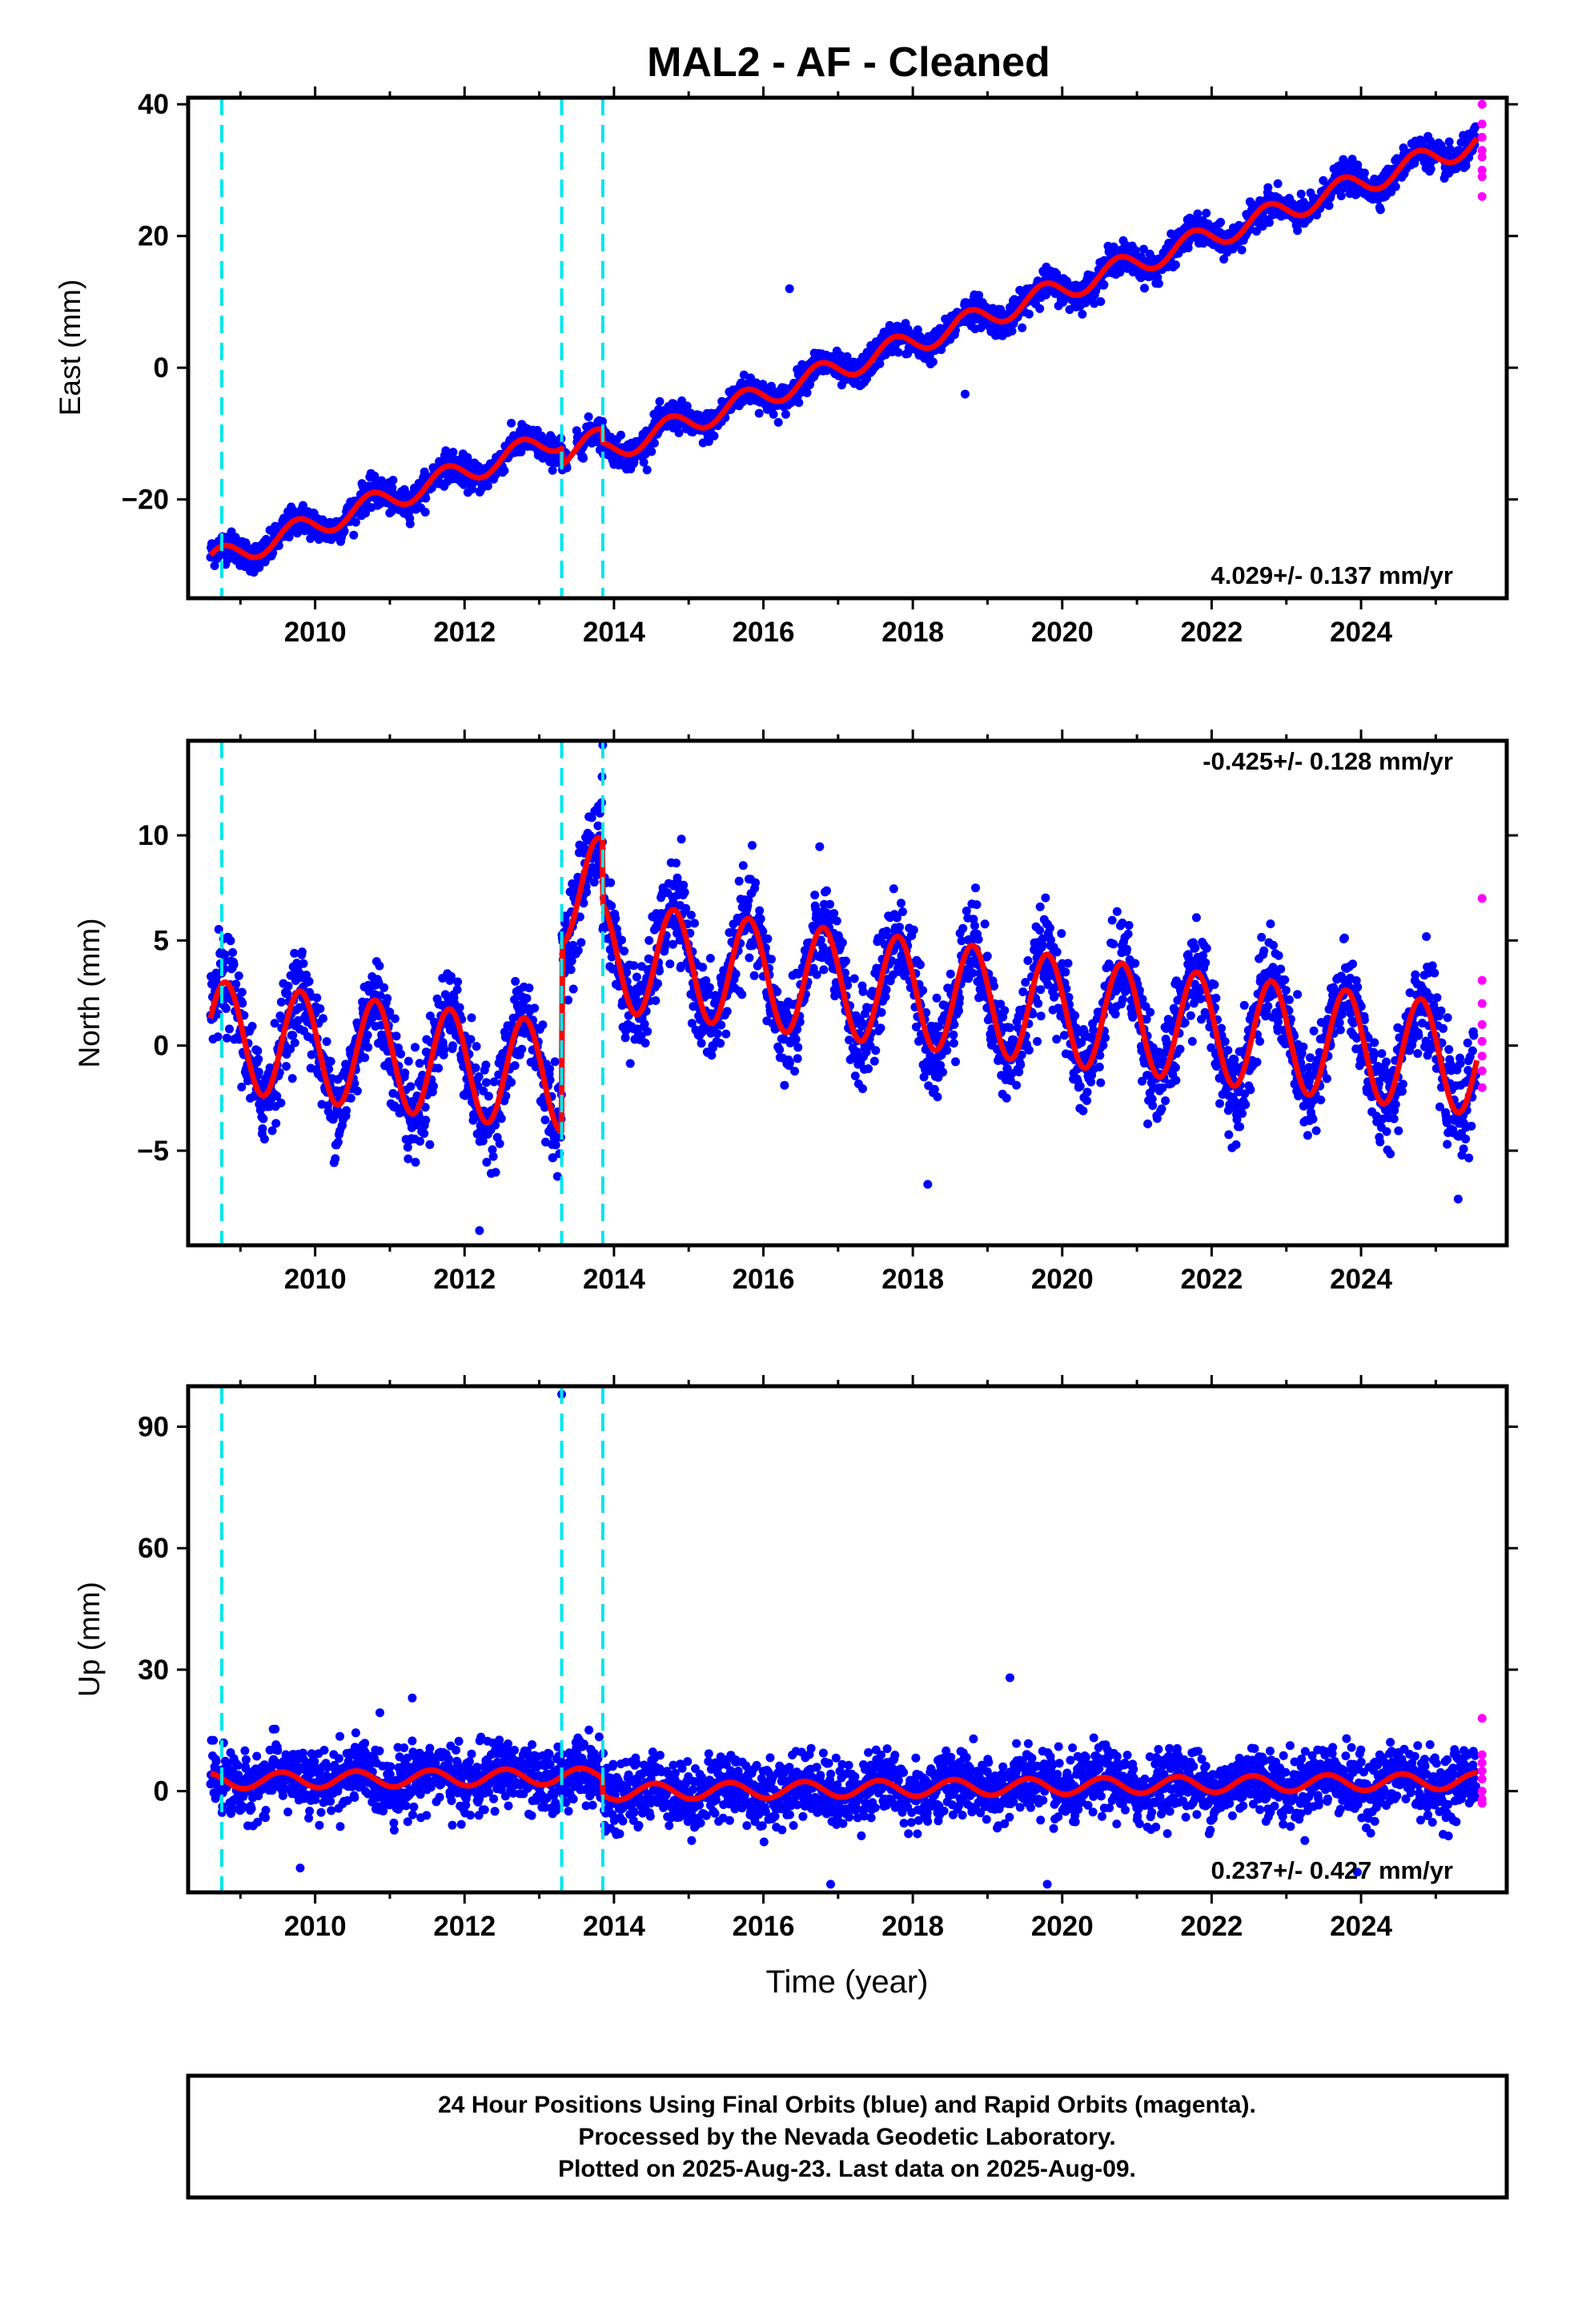  I want to click on east-rate-label: 4.029+/- 0.137 mm/yr, so click(1332, 575).